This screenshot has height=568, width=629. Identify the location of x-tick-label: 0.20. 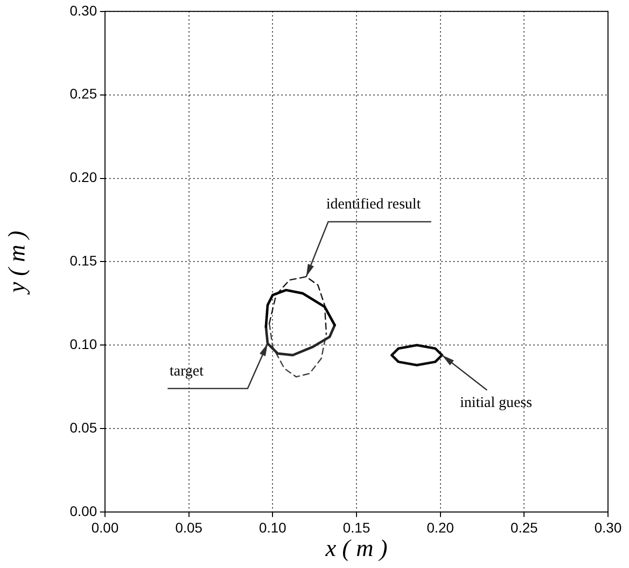
(440, 527).